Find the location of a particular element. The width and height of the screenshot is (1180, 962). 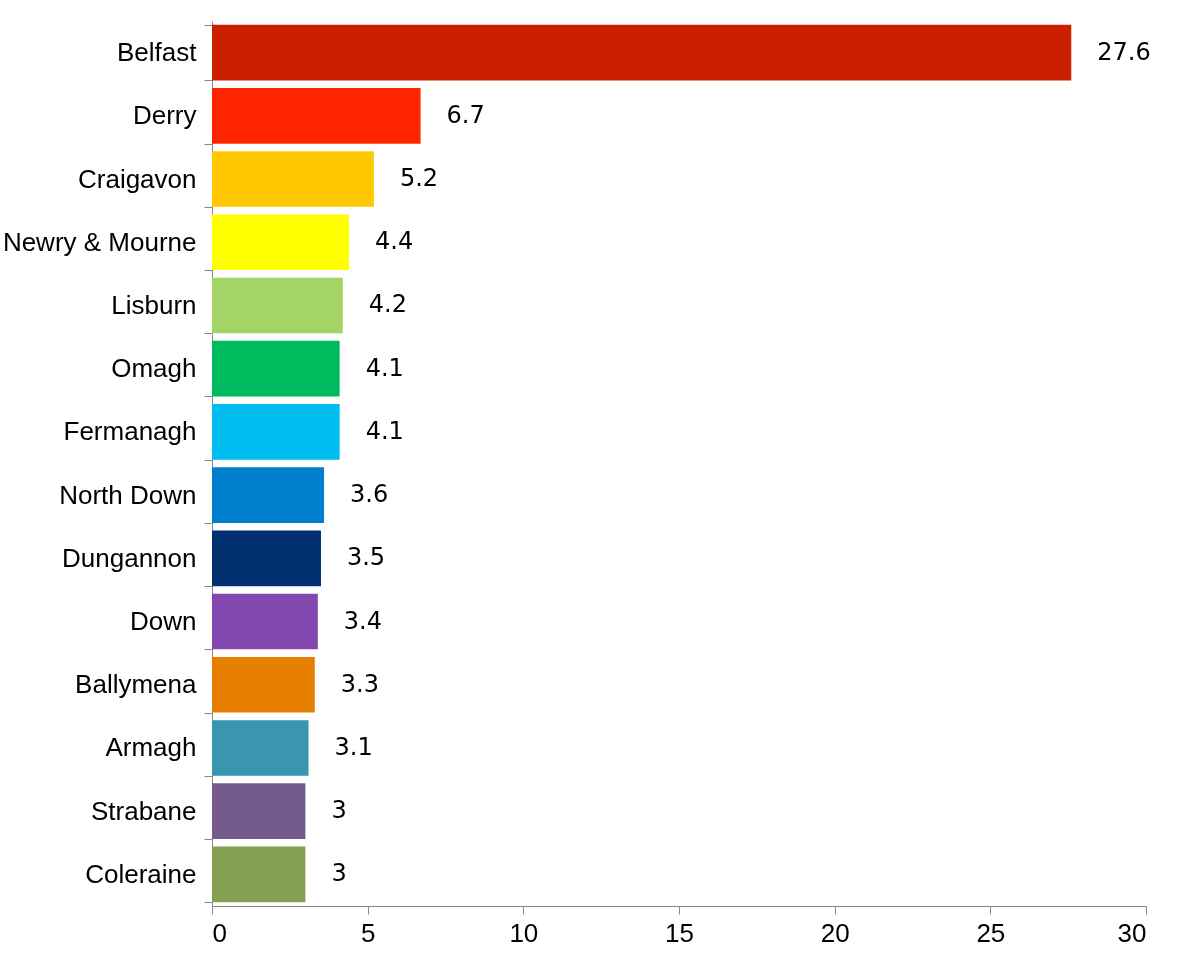

data-label: 3.6 is located at coordinates (369, 494).